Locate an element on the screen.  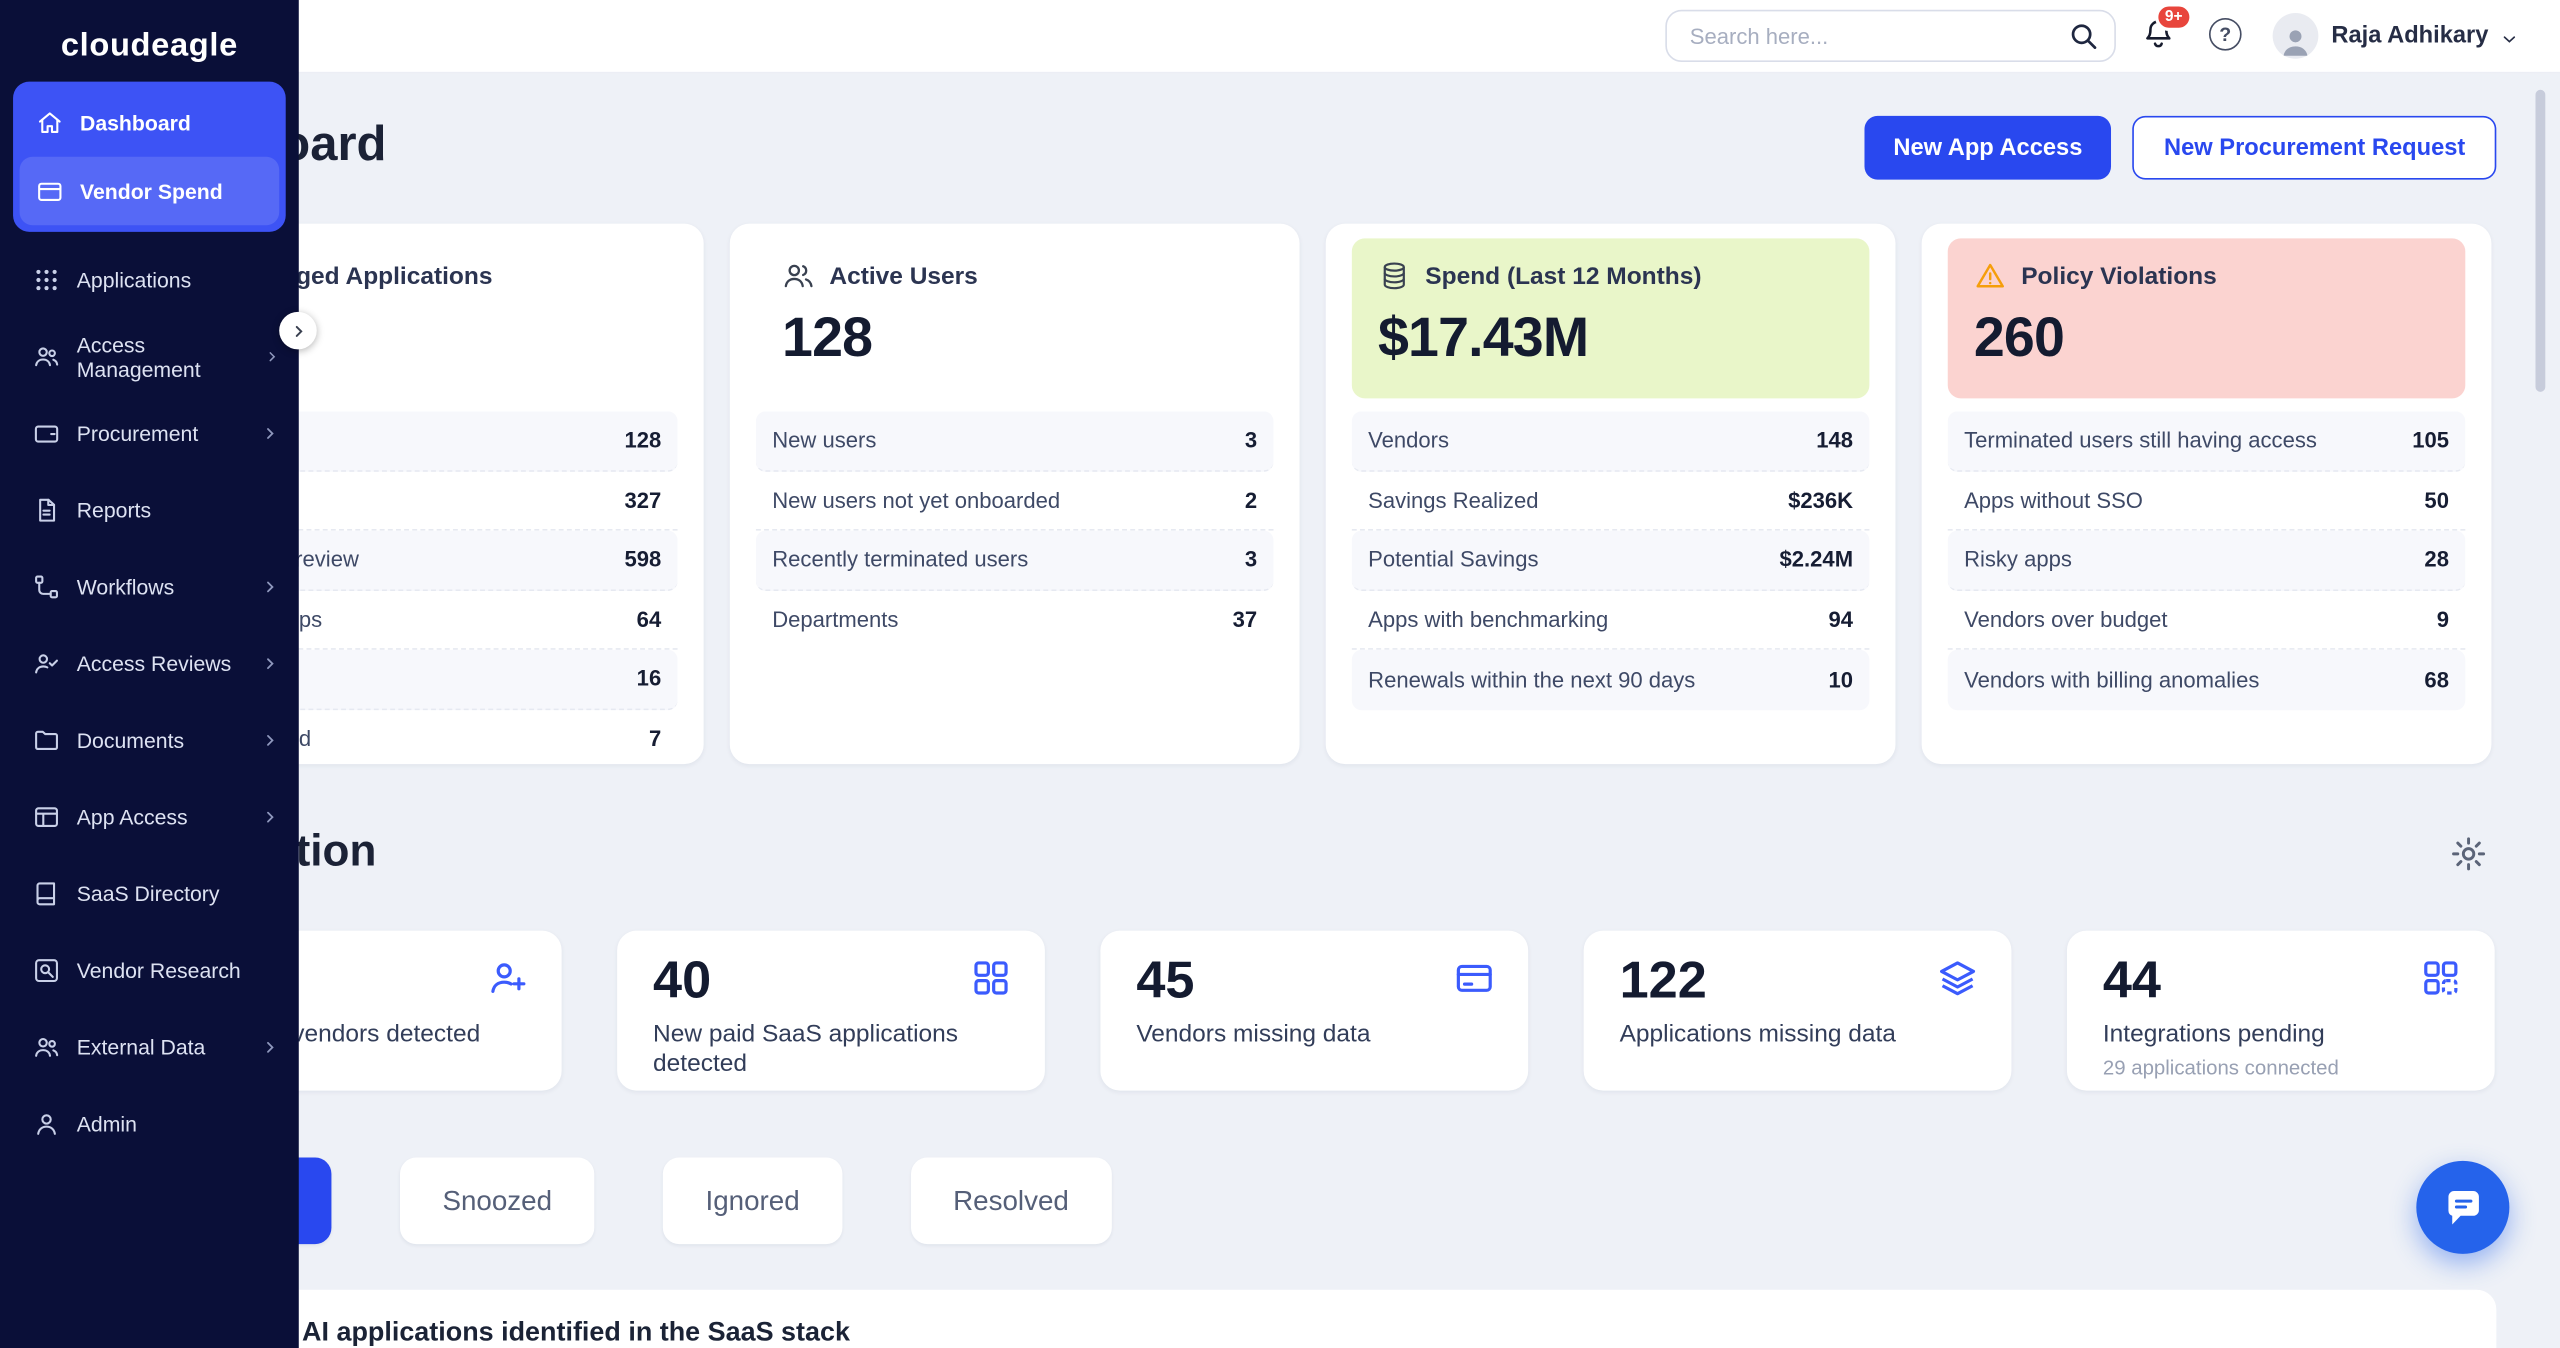
page-actions: New App Access New Procurement Request is located at coordinates (2180, 147).